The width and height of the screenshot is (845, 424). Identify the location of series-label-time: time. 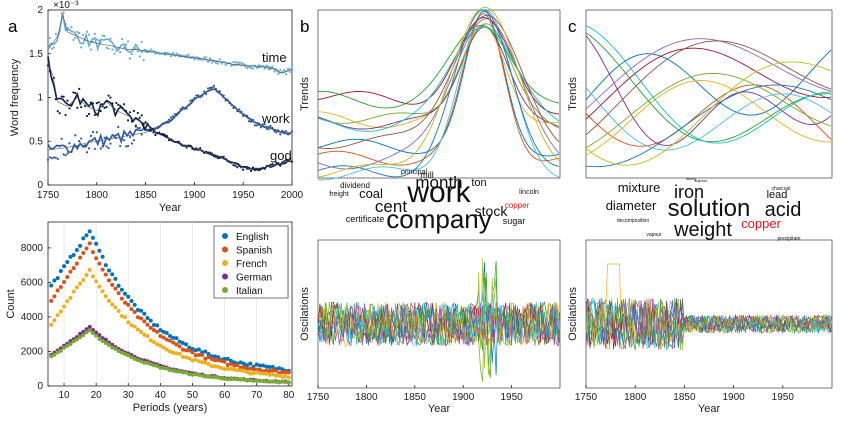
(274, 57).